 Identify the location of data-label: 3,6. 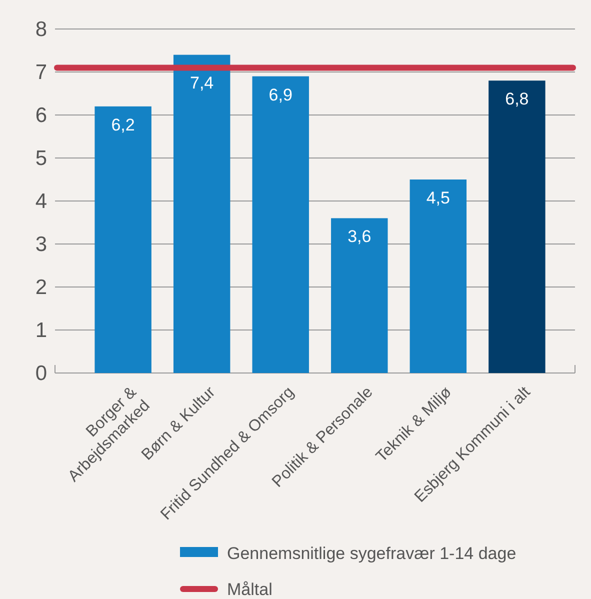
(360, 236).